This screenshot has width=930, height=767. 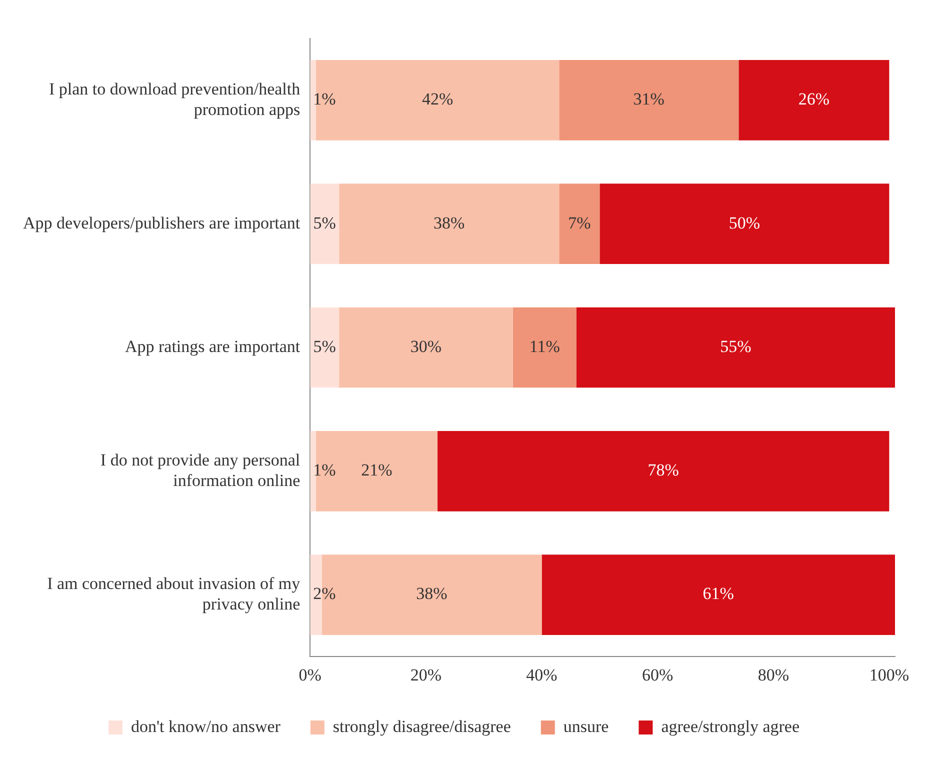 What do you see at coordinates (212, 346) in the screenshot?
I see `y-tick-label: App ratings are important` at bounding box center [212, 346].